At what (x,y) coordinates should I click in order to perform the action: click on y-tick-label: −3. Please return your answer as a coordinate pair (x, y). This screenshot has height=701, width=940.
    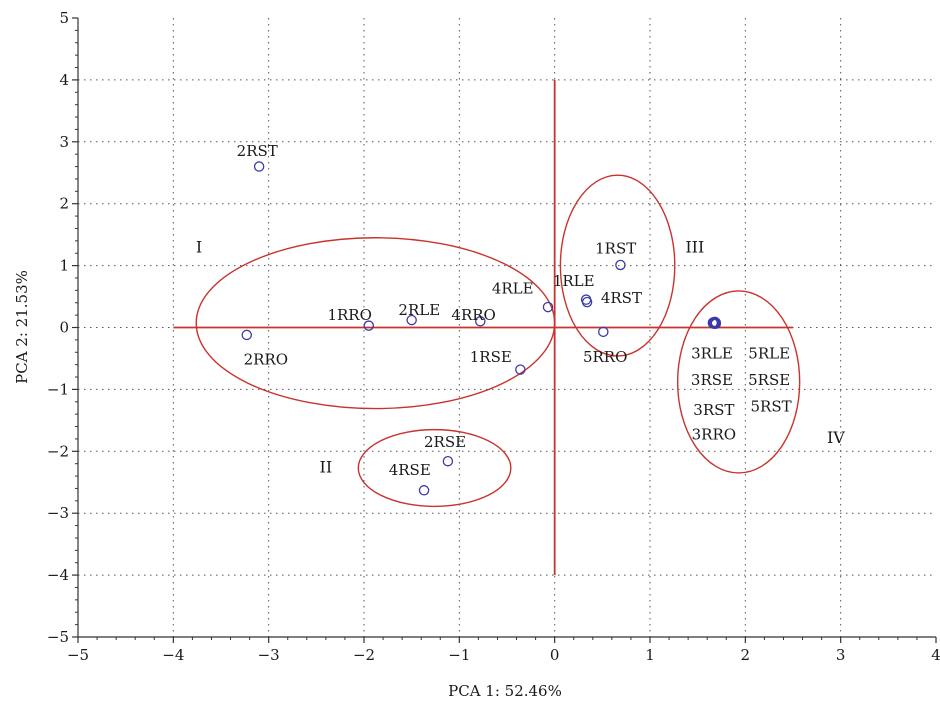
    Looking at the image, I should click on (58, 513).